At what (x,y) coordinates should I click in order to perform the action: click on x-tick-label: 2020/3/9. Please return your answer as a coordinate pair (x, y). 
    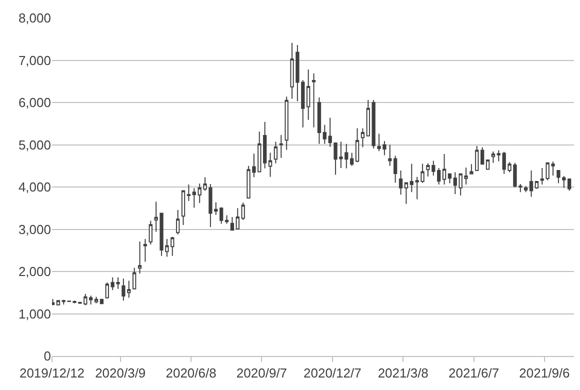
    Looking at the image, I should click on (120, 373).